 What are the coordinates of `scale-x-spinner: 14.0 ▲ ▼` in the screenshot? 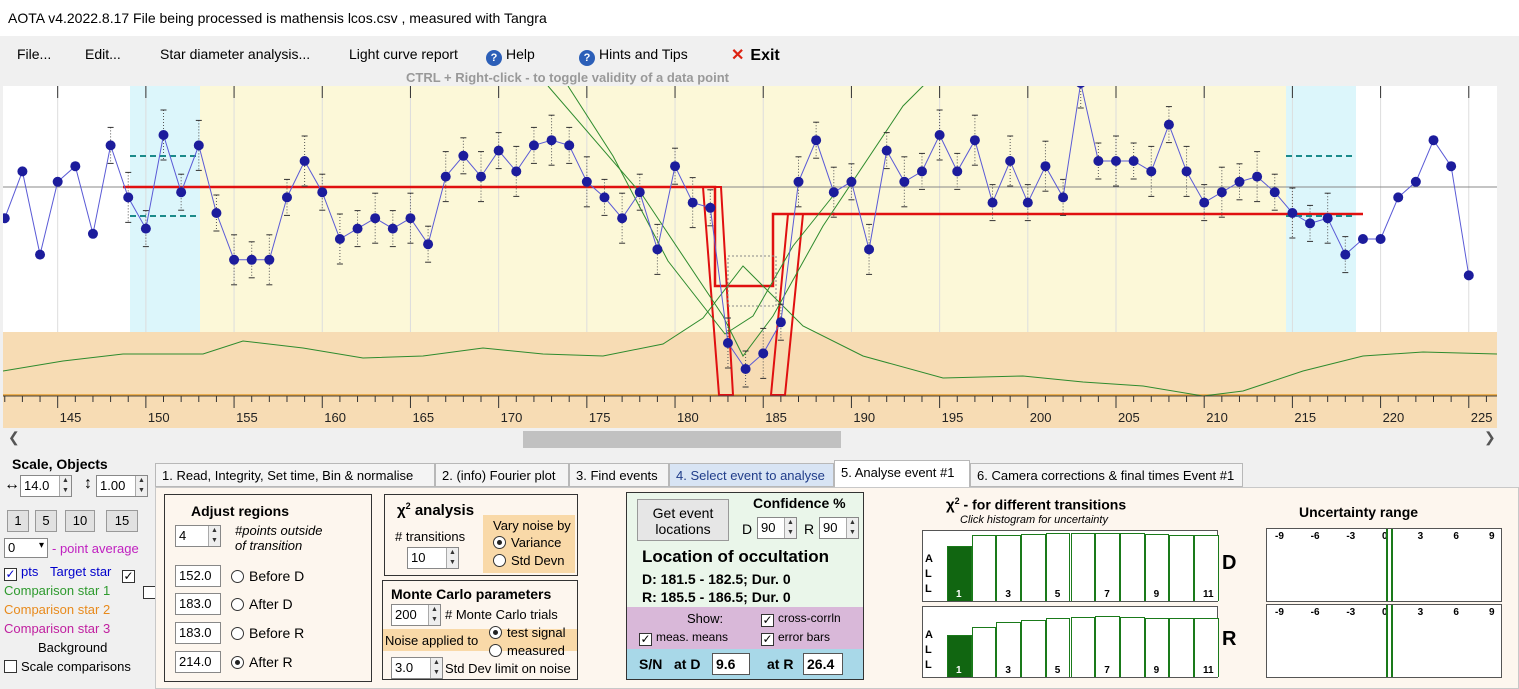 It's located at (46, 486).